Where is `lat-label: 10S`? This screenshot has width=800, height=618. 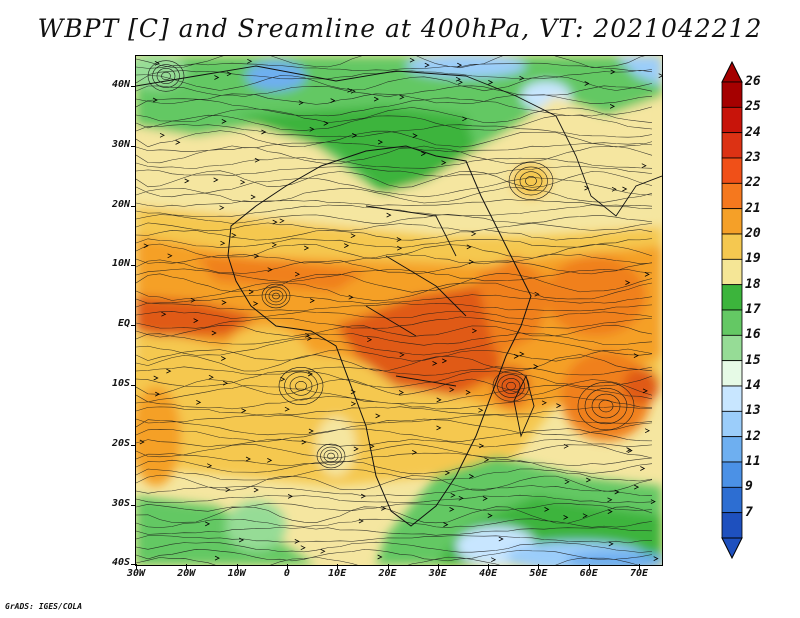 lat-label: 10S is located at coordinates (120, 383).